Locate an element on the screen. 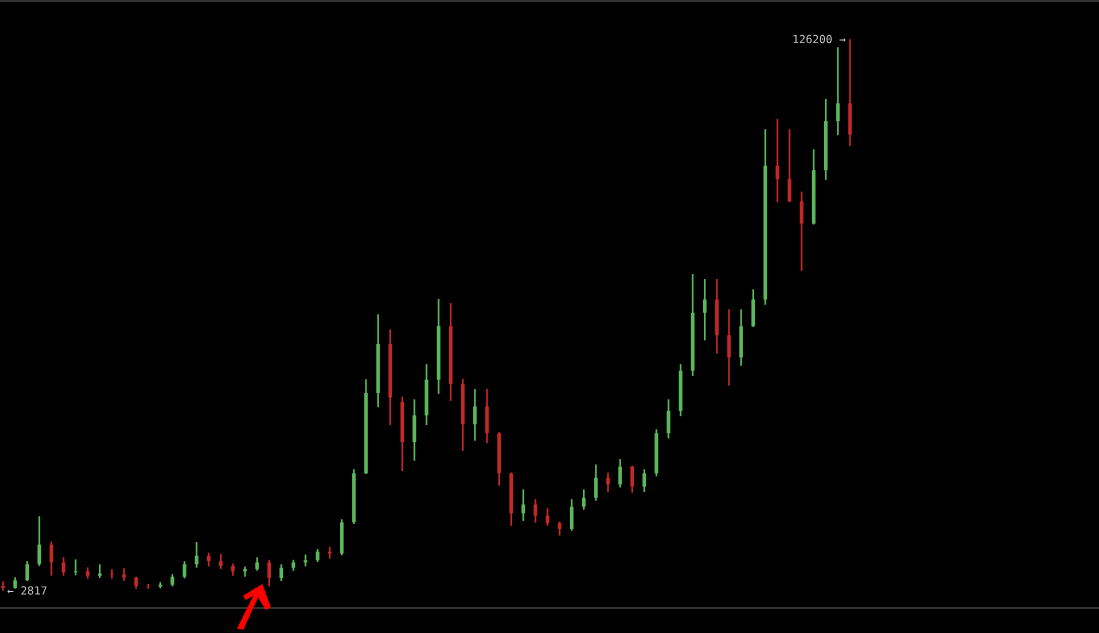 The height and width of the screenshot is (633, 1099). annotation: ← 2817 is located at coordinates (27, 590).